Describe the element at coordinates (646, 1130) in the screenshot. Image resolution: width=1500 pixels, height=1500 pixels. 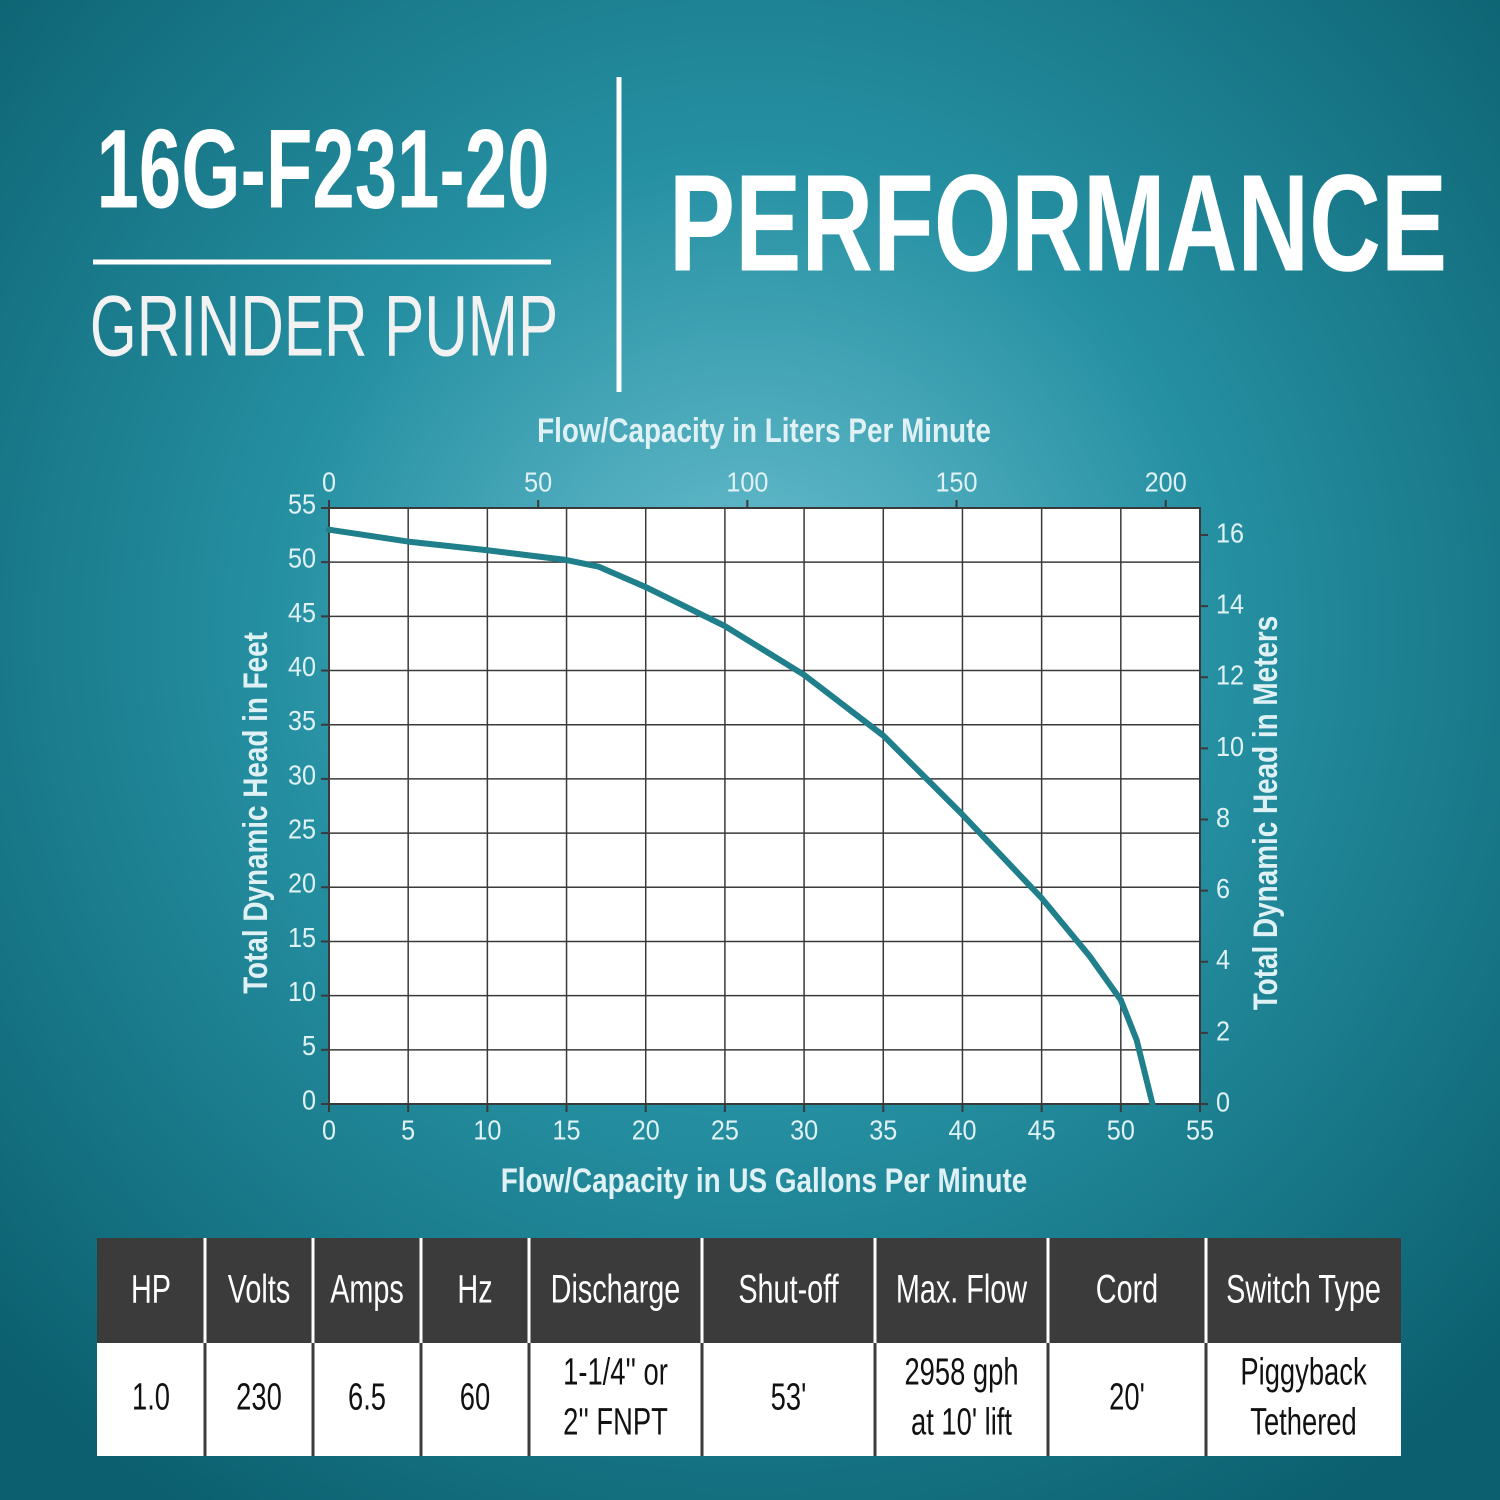
I see `x-tick-label: 20` at that location.